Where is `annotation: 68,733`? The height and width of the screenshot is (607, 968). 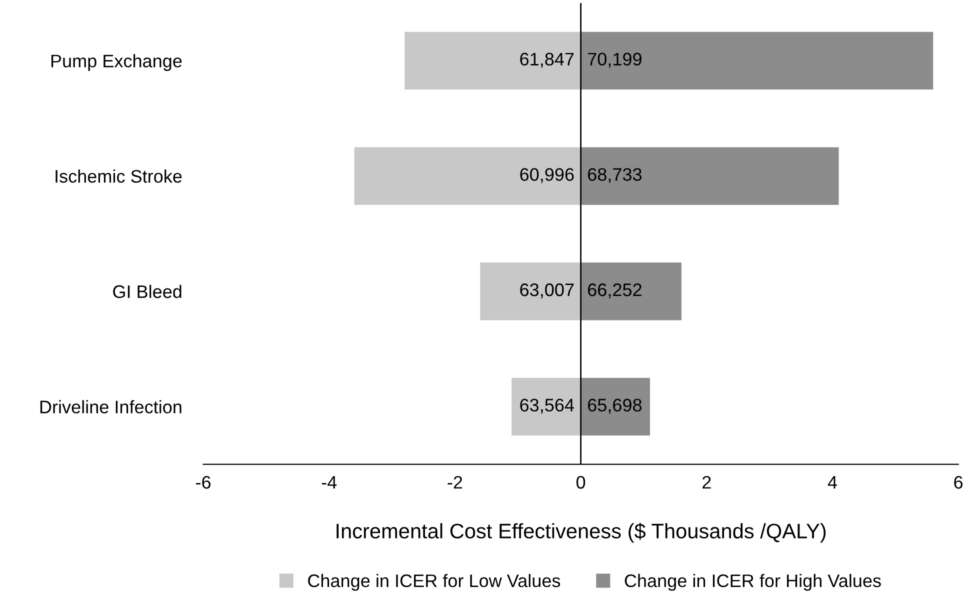 annotation: 68,733 is located at coordinates (615, 176).